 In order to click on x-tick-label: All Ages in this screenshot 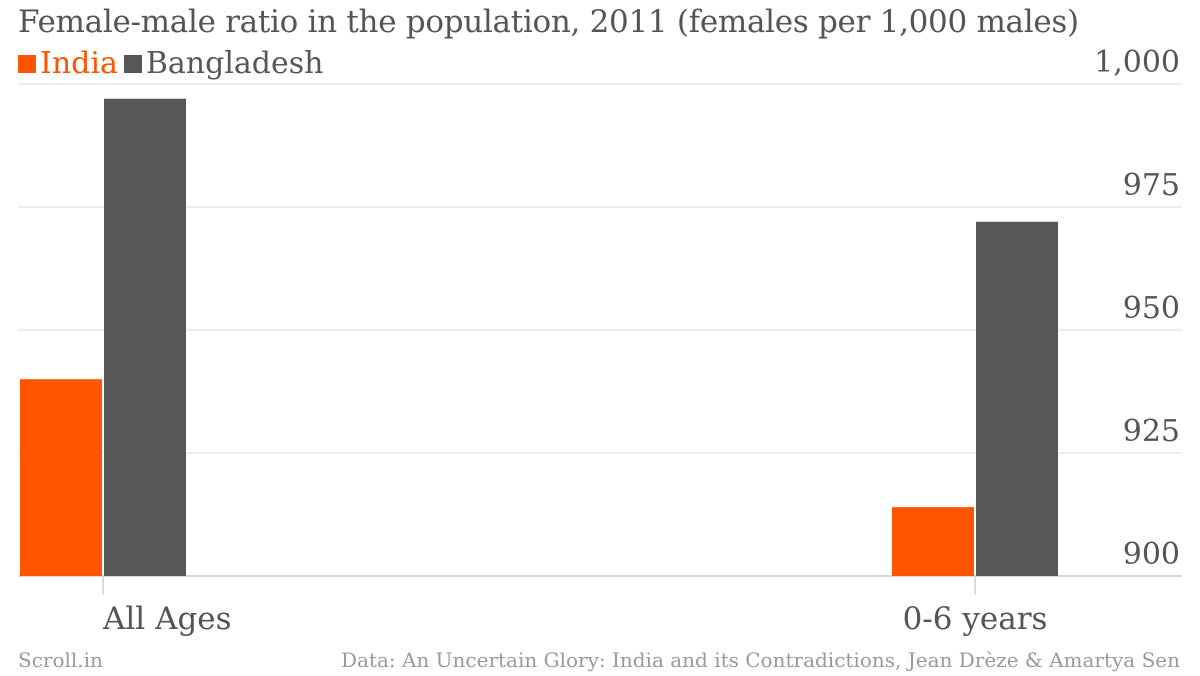, I will do `click(167, 619)`.